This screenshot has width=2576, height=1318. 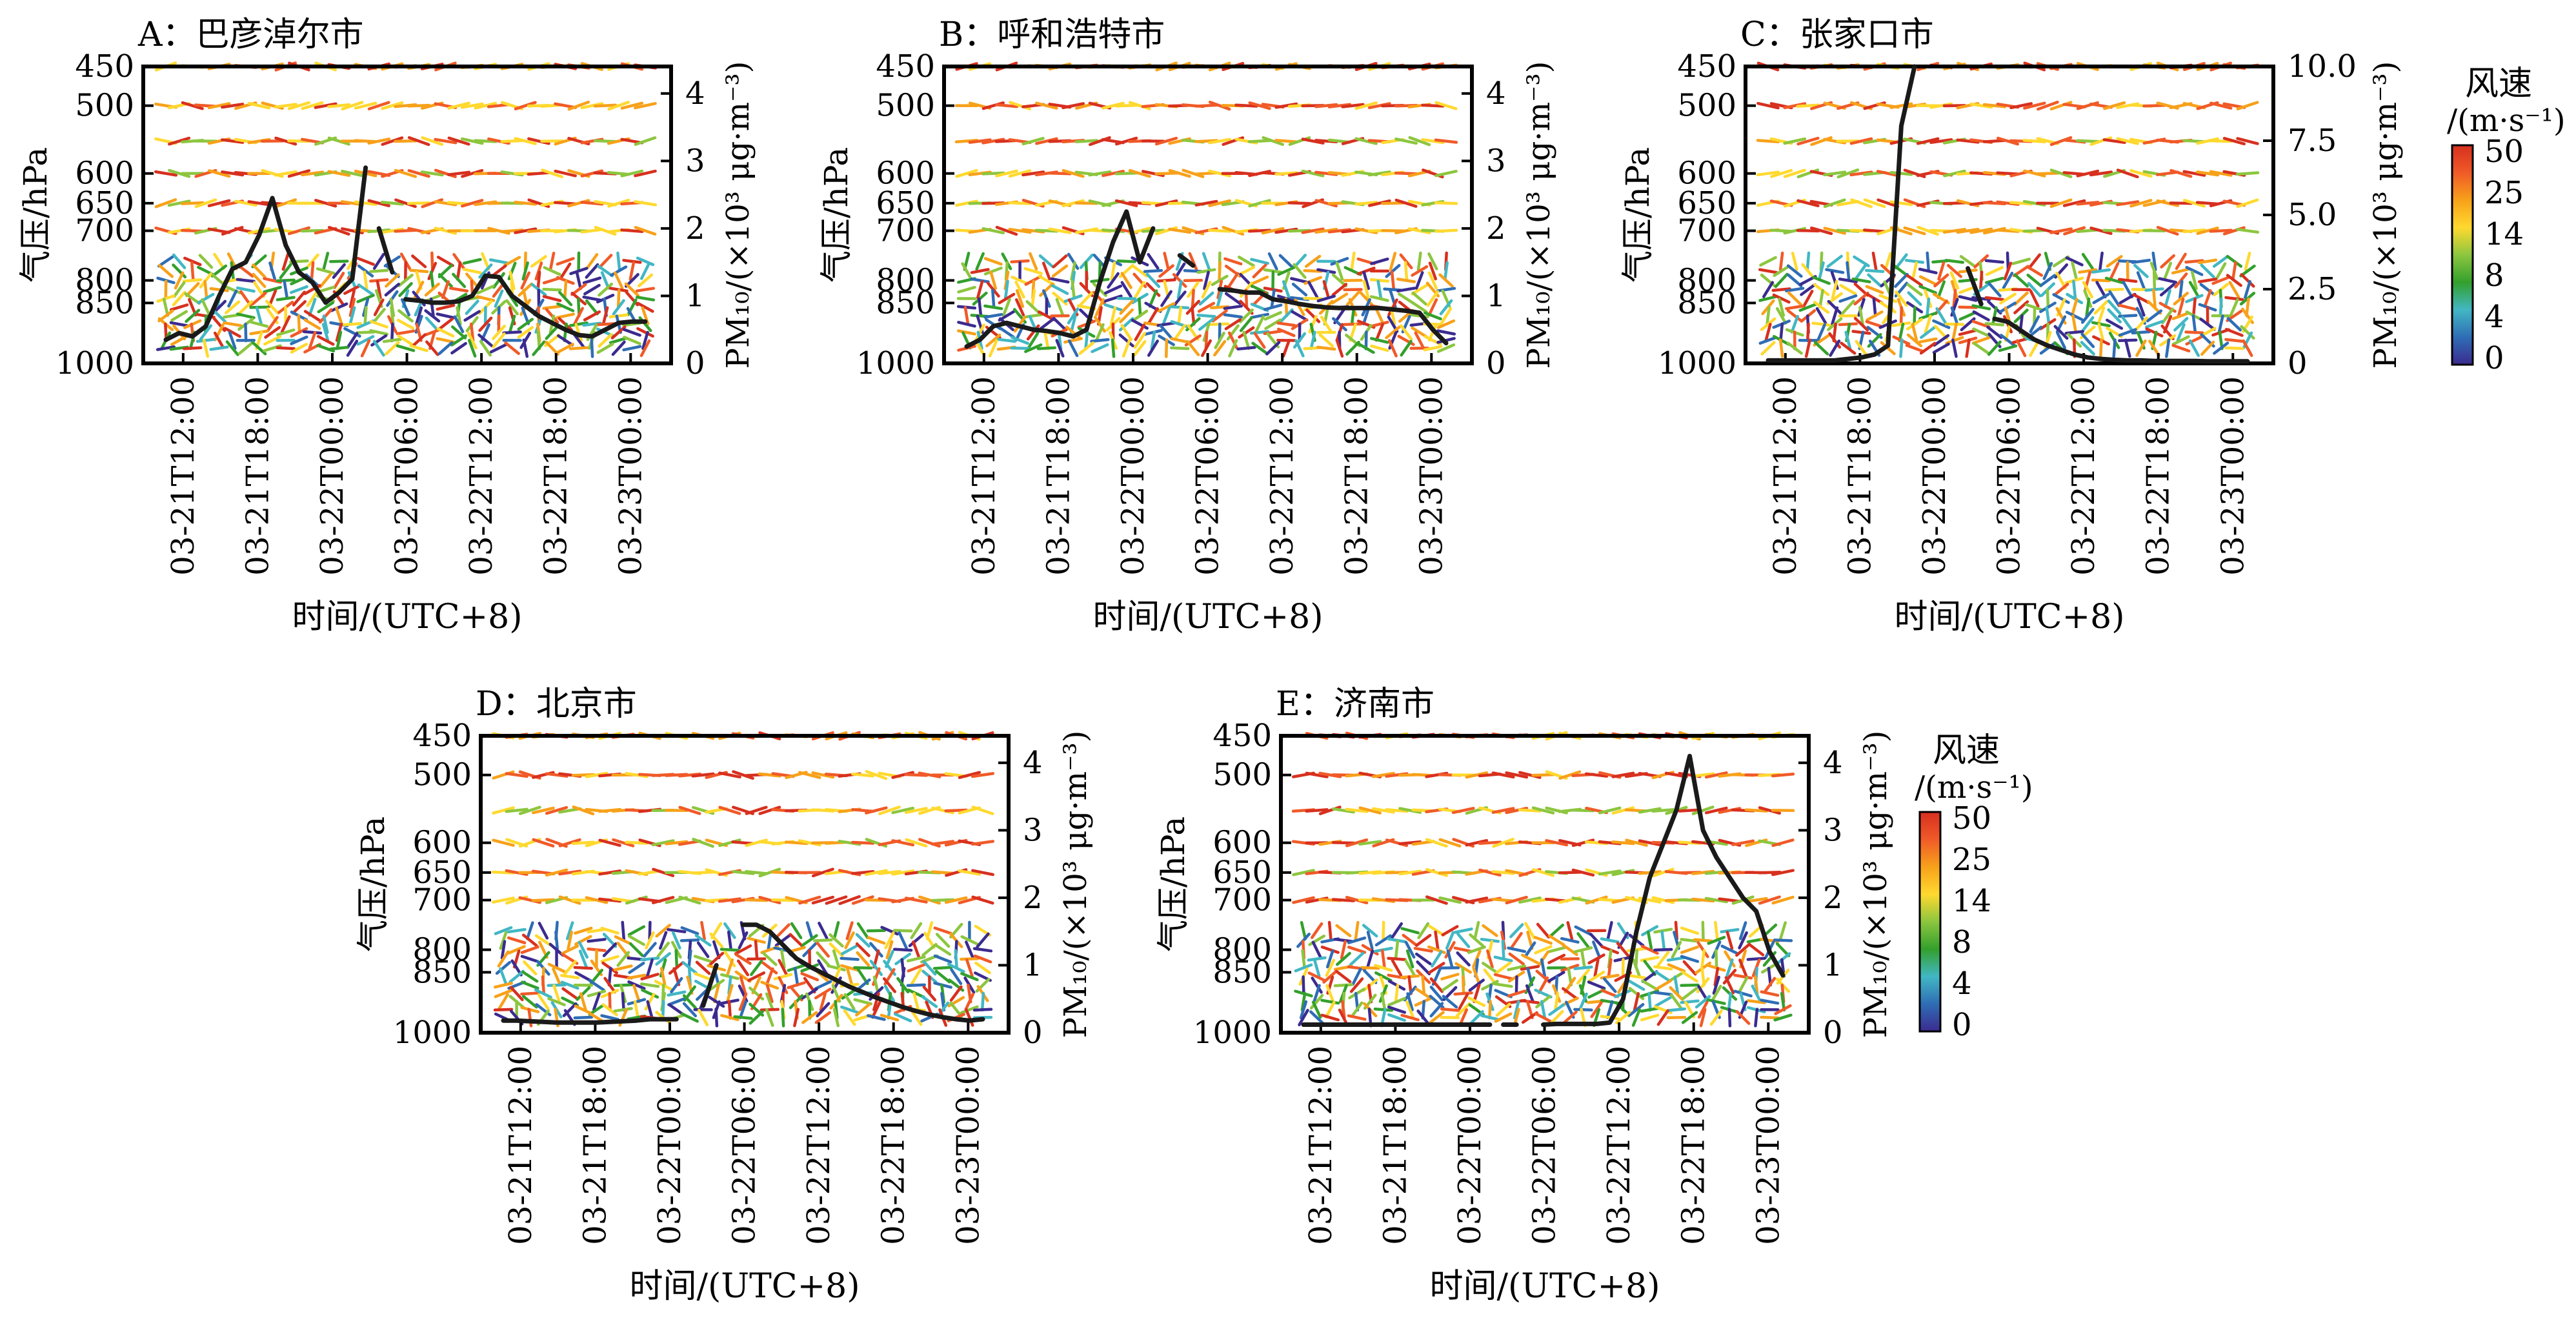 What do you see at coordinates (1706, 66) in the screenshot?
I see `left-tick-label: 450` at bounding box center [1706, 66].